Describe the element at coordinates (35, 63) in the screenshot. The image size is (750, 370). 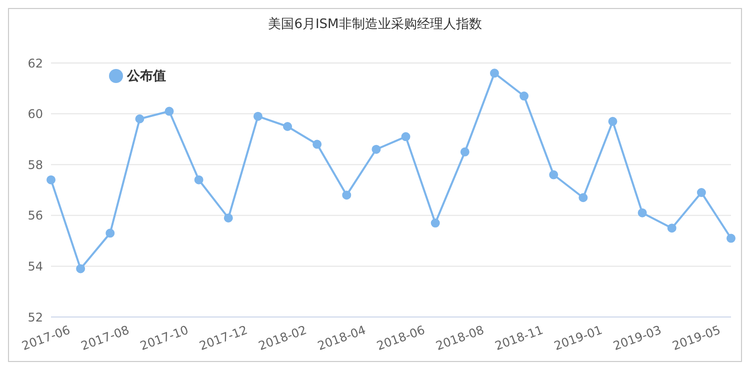
I see `y-tick-label: 62` at that location.